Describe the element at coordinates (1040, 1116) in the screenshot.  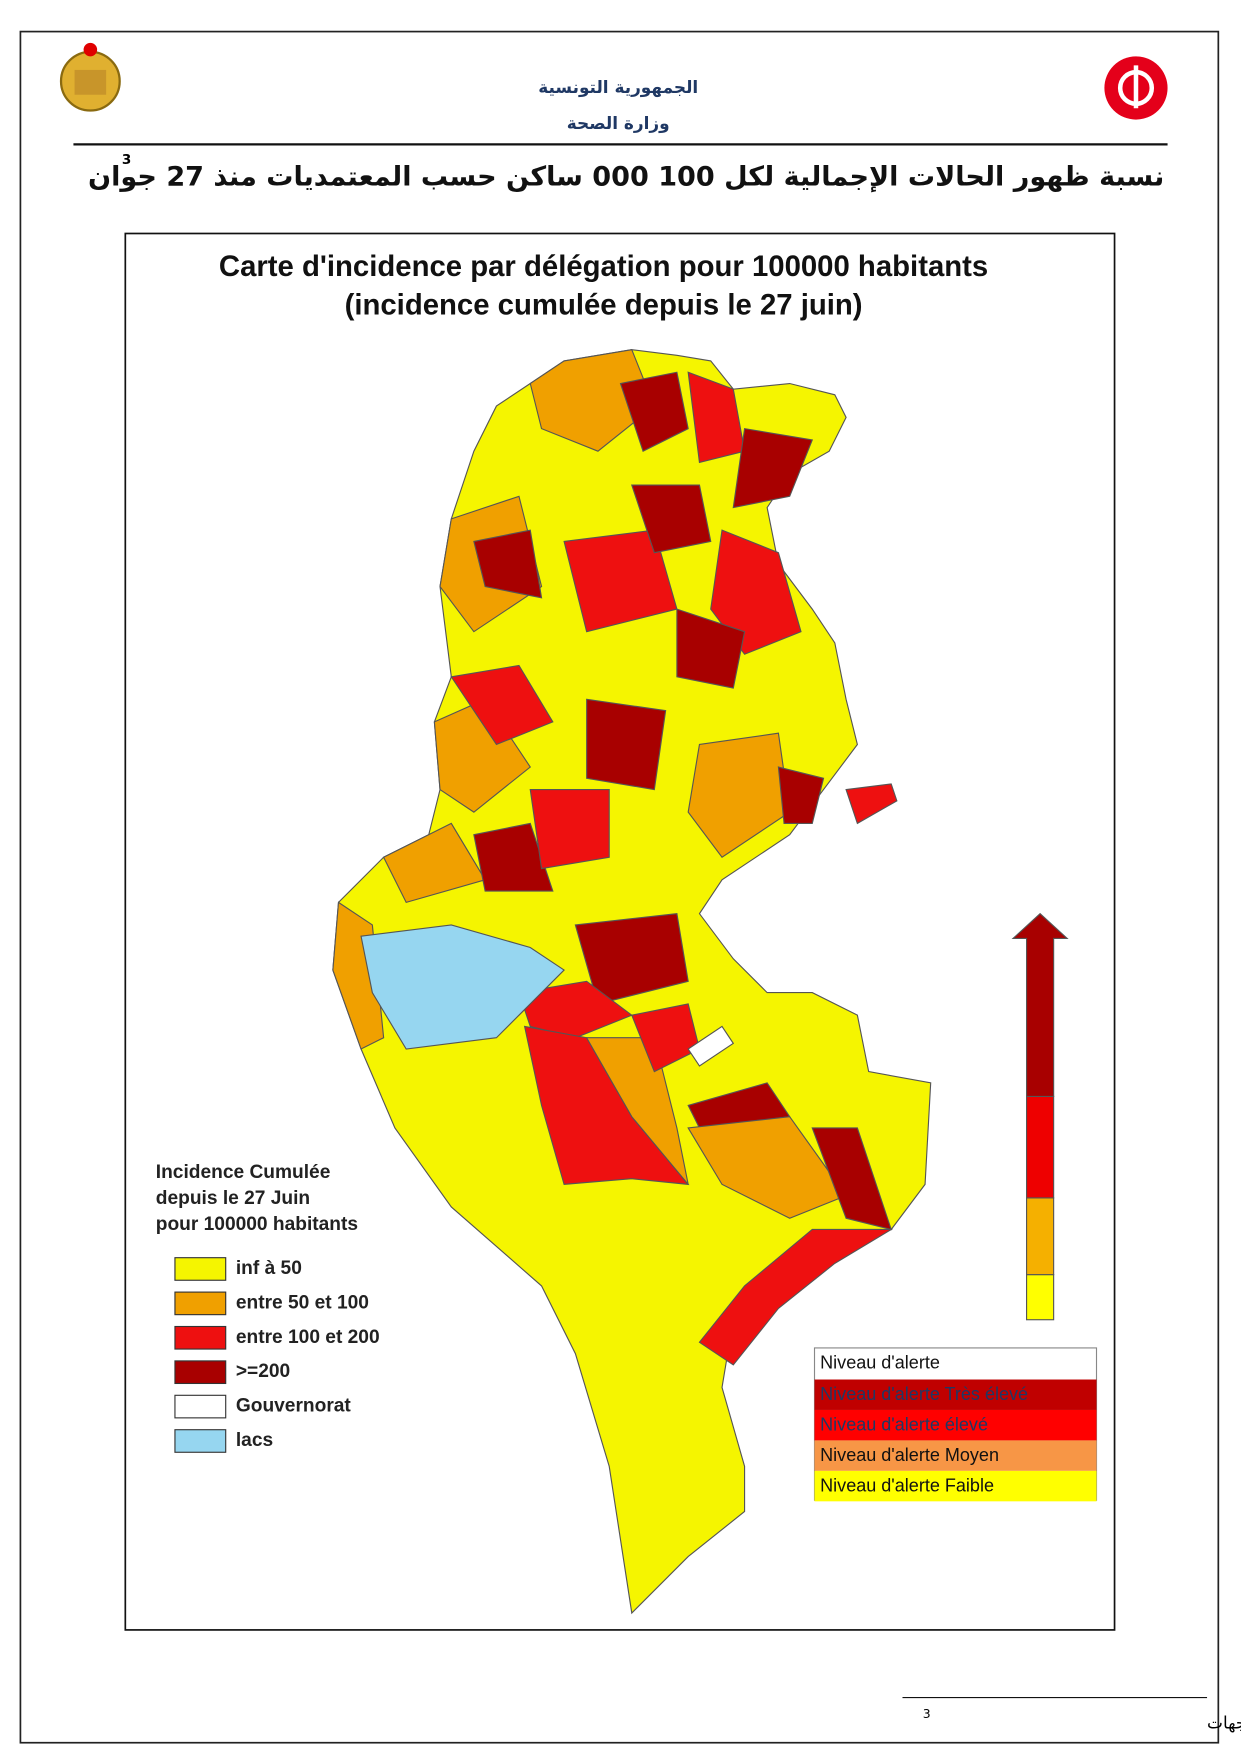
I see `alert-arrow` at that location.